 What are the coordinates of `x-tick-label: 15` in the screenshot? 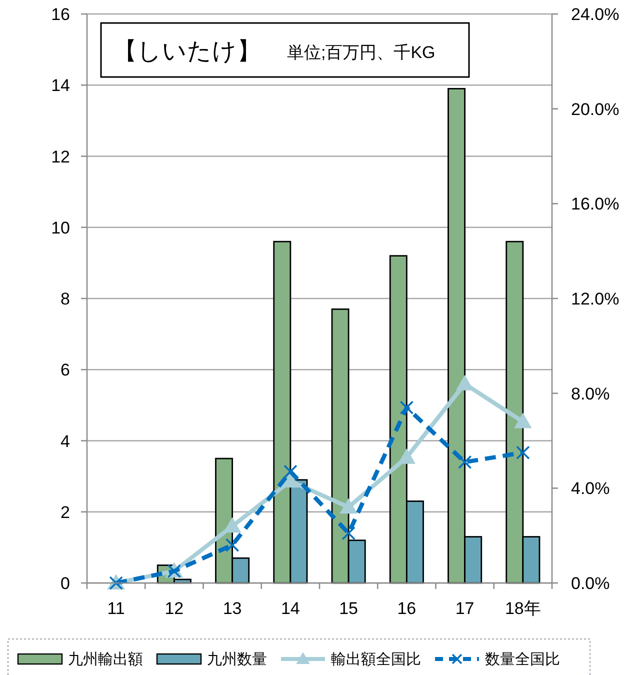 It's located at (348, 608).